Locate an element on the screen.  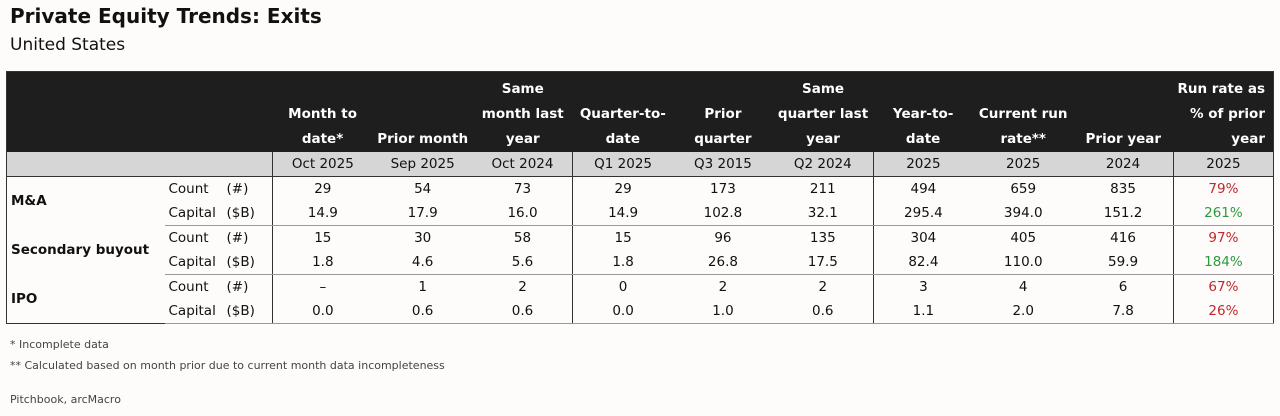
group-label: M&A is located at coordinates (29, 201).